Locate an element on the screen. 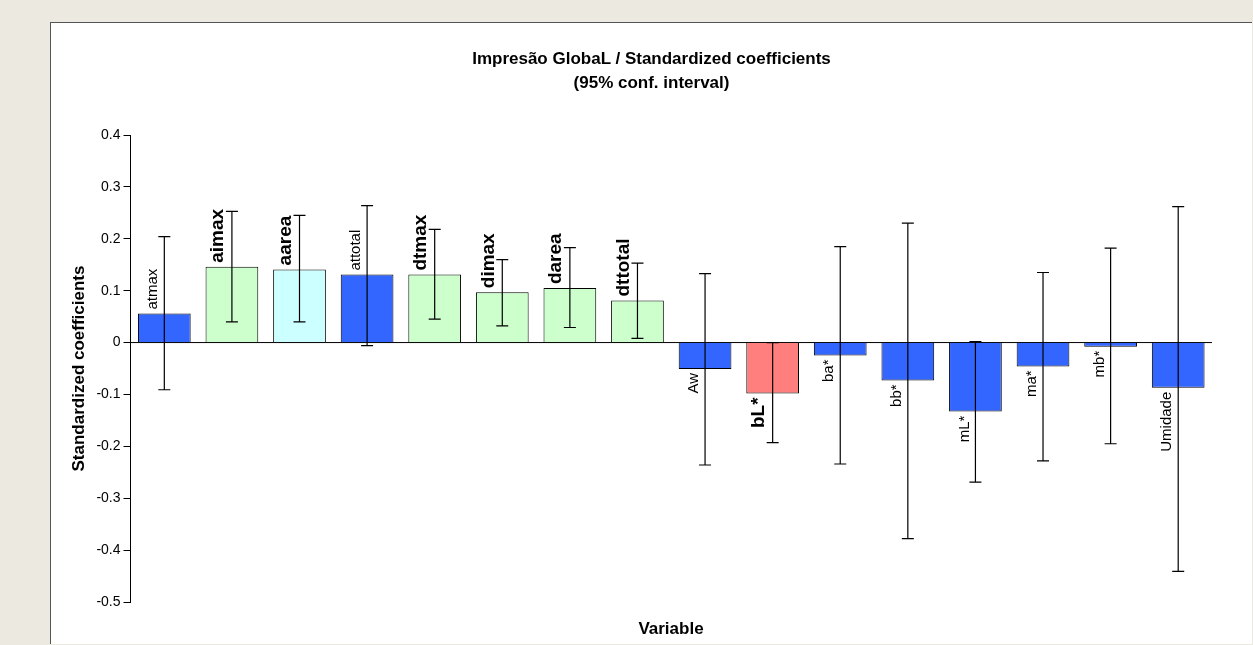 Image resolution: width=1253 pixels, height=645 pixels. y-tick-label: 0.2 is located at coordinates (111, 237).